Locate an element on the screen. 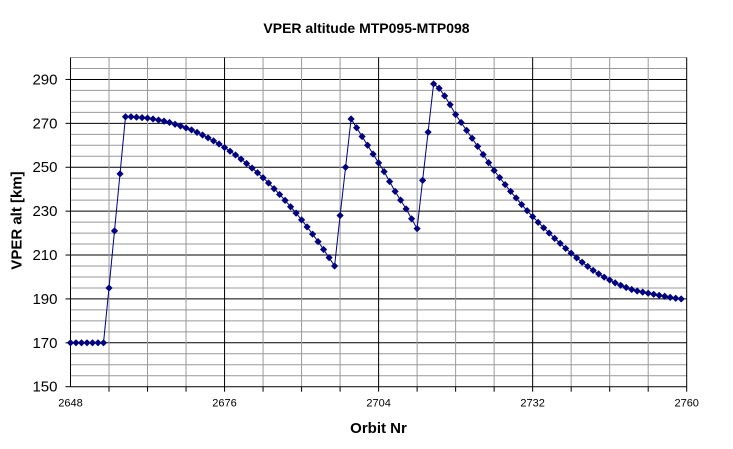 The width and height of the screenshot is (733, 449). y-tick-label: 210 is located at coordinates (44, 255).